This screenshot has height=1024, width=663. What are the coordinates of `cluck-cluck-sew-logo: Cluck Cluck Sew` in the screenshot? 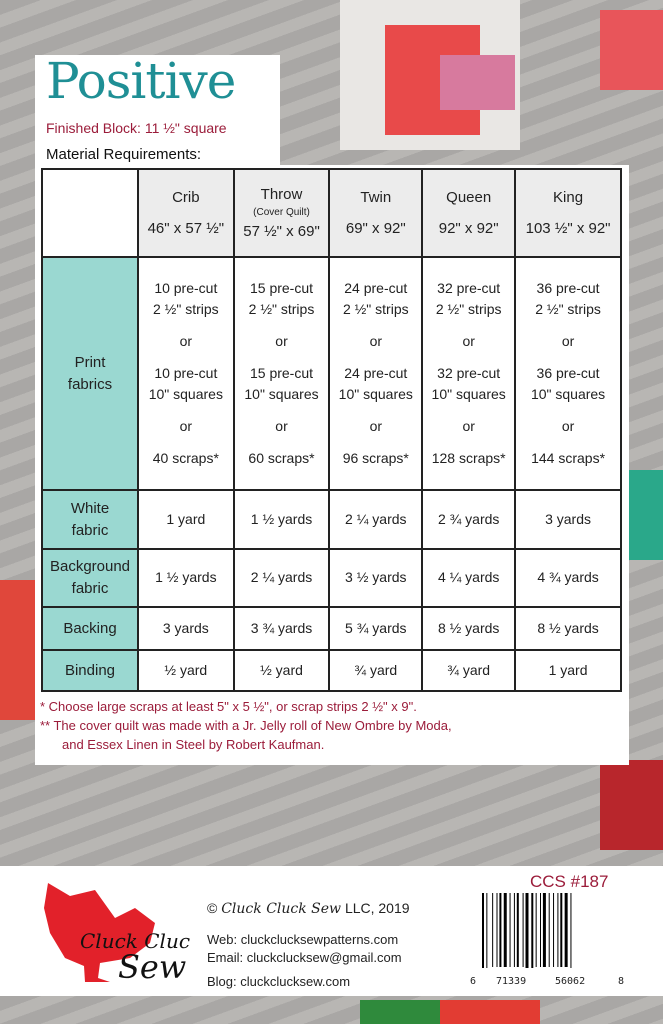 It's located at (121, 935).